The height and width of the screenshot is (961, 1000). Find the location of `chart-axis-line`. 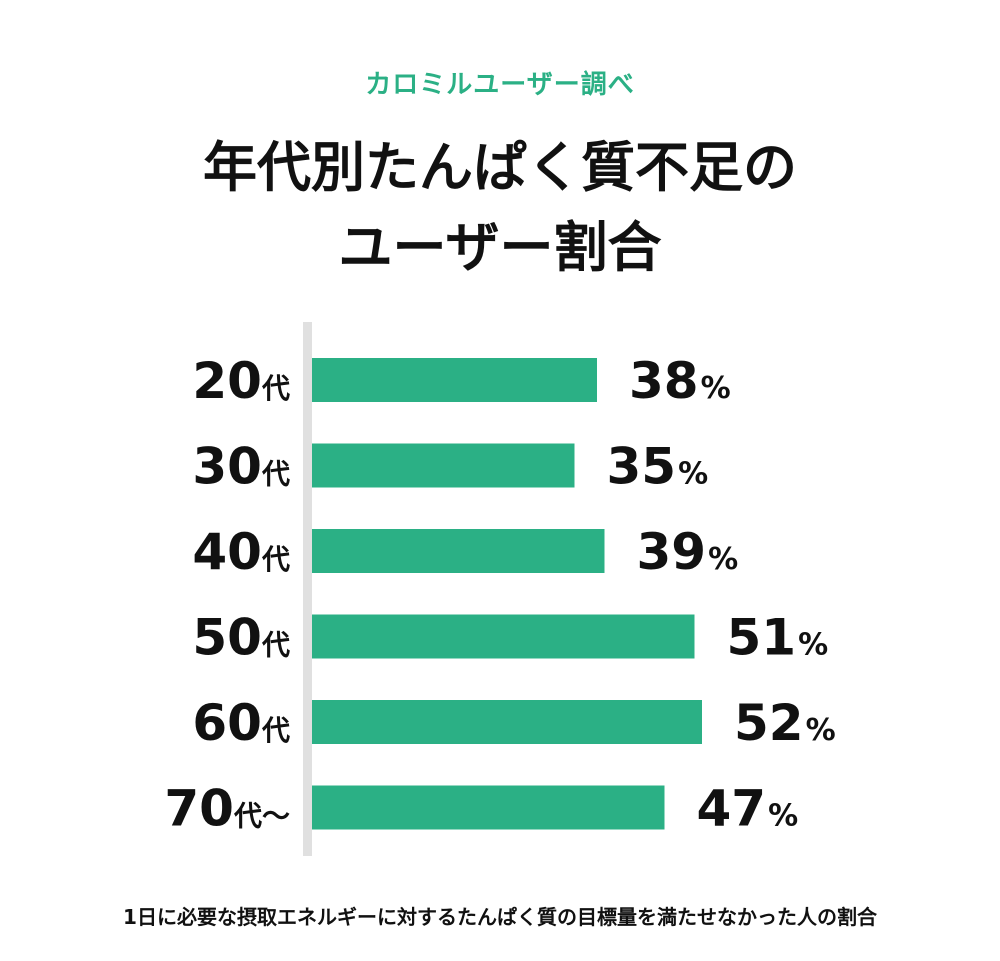

chart-axis-line is located at coordinates (307, 589).